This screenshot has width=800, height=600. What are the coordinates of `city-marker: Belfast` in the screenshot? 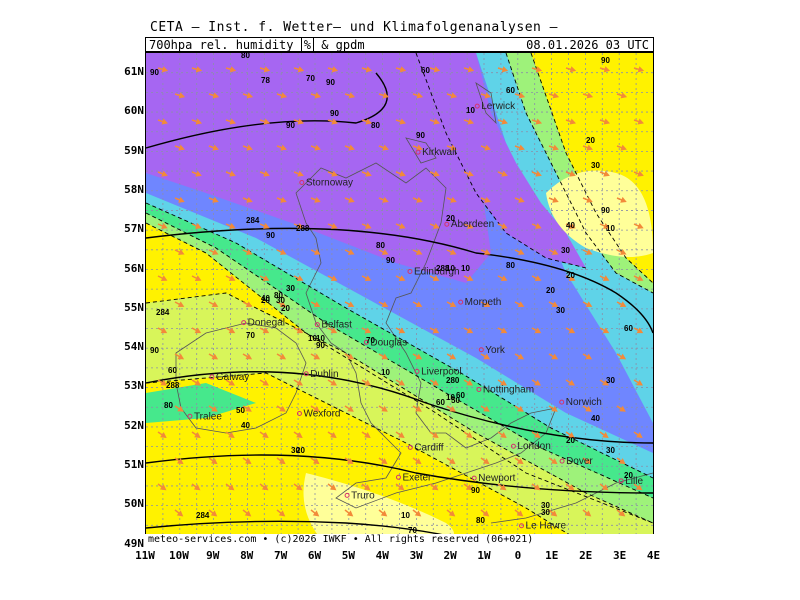 It's located at (333, 325).